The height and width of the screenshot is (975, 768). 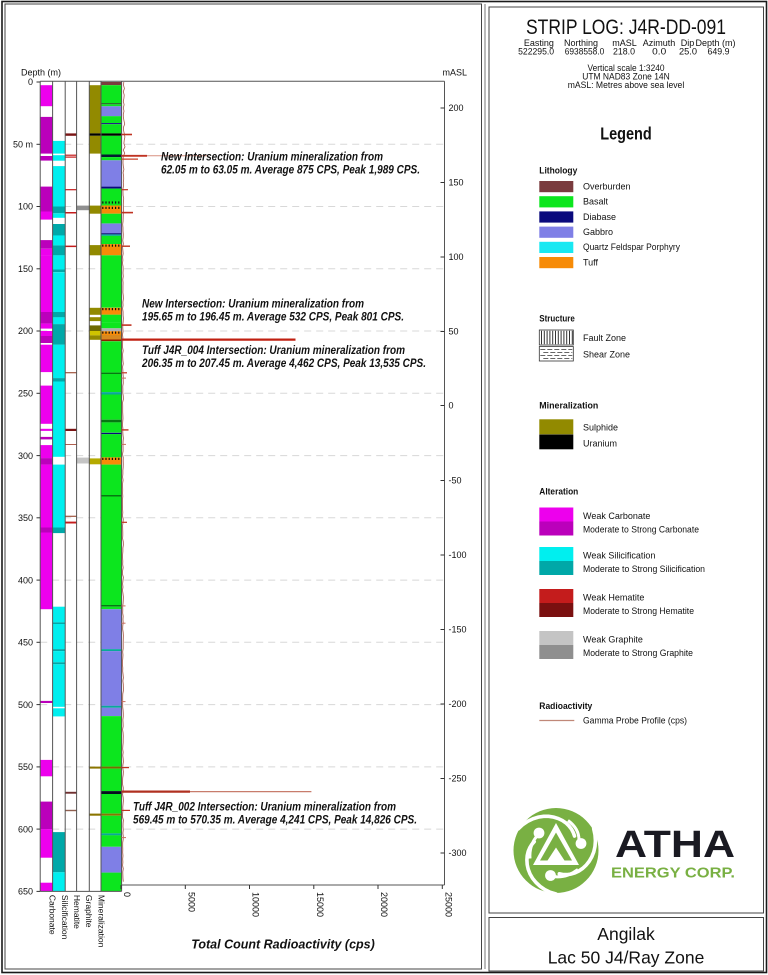 What do you see at coordinates (557, 319) in the screenshot?
I see `svg-text: Structure` at bounding box center [557, 319].